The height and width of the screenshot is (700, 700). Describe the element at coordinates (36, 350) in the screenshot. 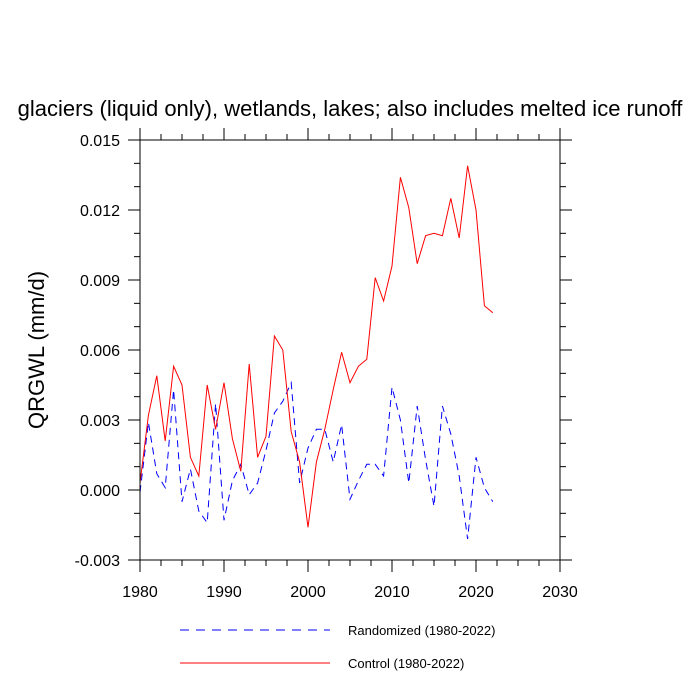

I see `y-axis-label: QRGWL (mm/d)` at that location.